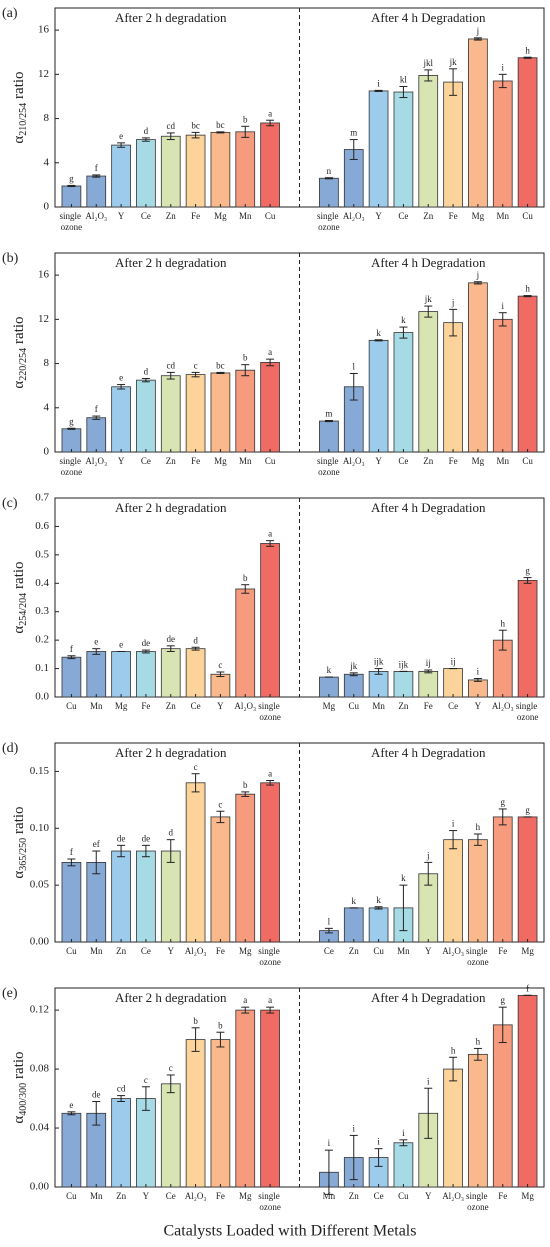  What do you see at coordinates (353, 367) in the screenshot?
I see `significance-letter: l` at bounding box center [353, 367].